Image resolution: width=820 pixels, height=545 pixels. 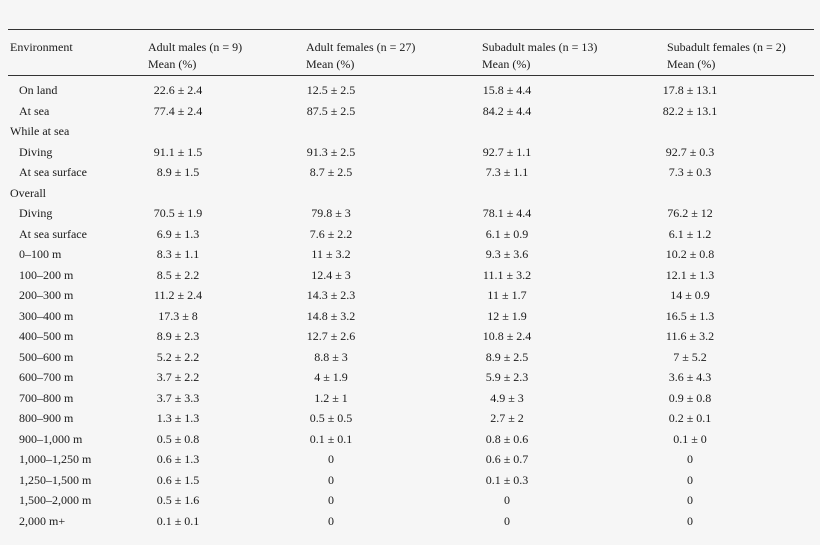 What do you see at coordinates (507, 172) in the screenshot?
I see `value-cell: 7.3 ± 1.1` at bounding box center [507, 172].